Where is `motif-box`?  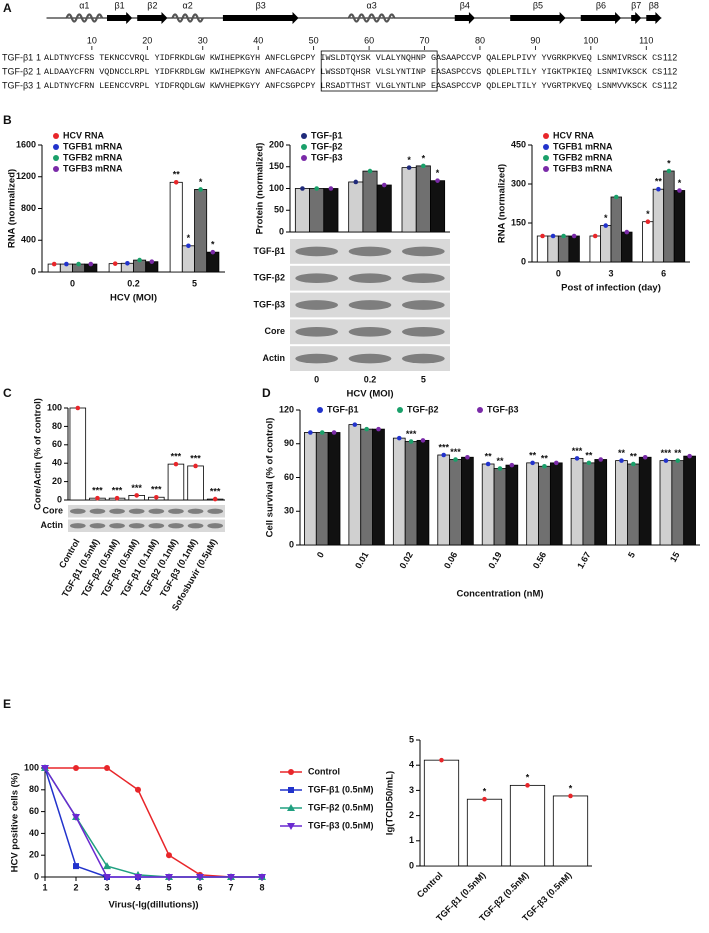
motif-box is located at coordinates (379, 71).